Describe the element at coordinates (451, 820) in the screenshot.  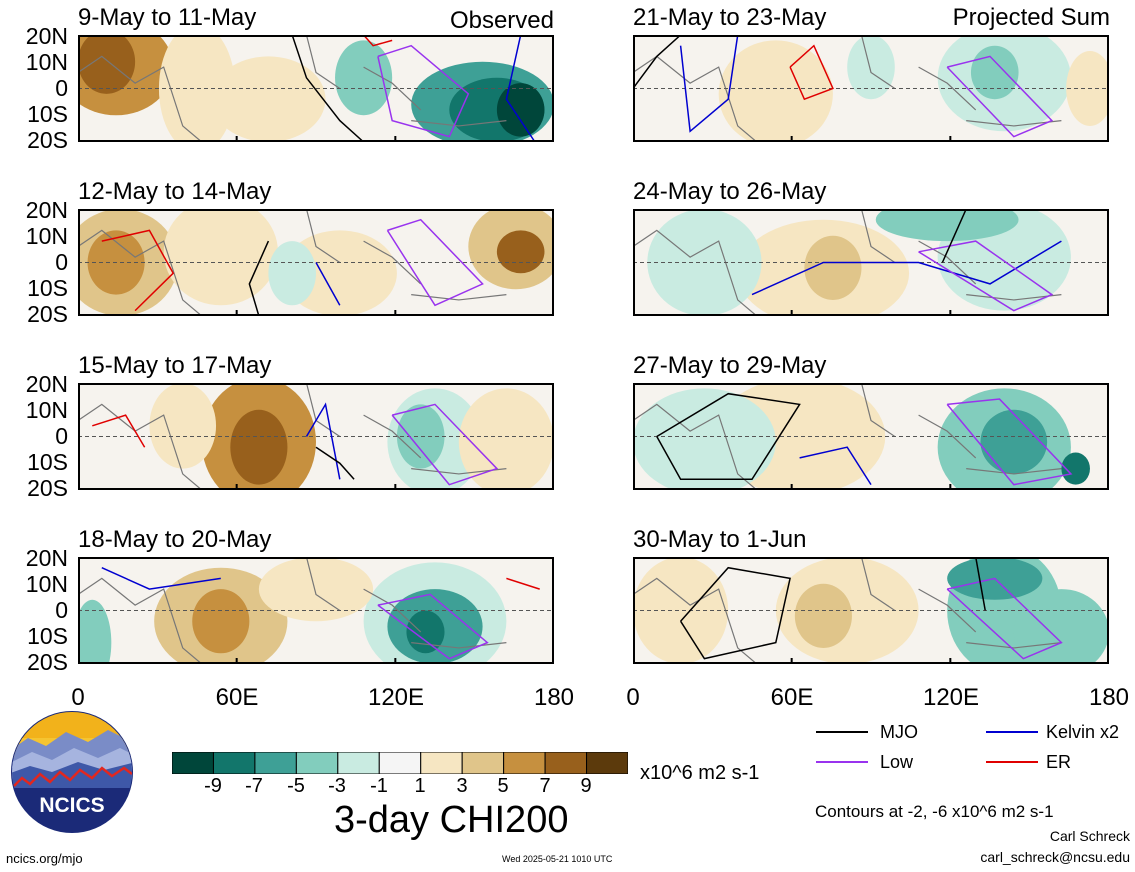
I see `chart-title: 3-day CHI200` at that location.